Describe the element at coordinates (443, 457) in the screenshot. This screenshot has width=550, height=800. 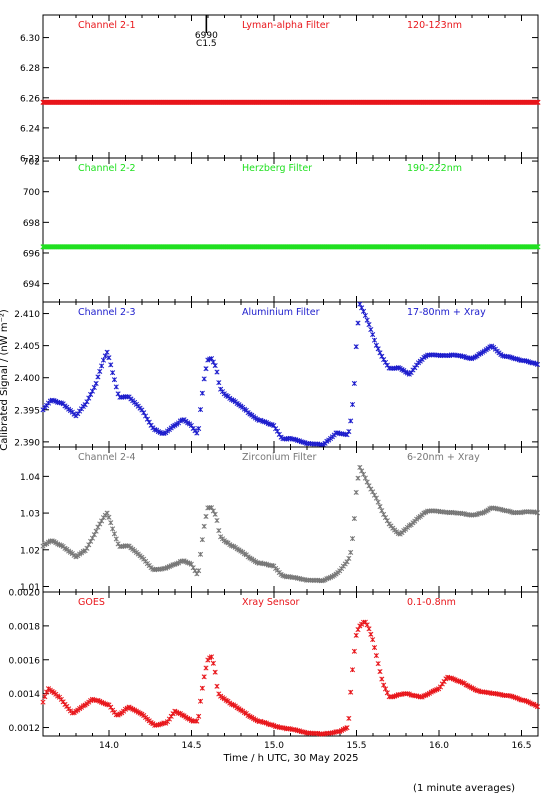
I see `panel-label: 6-20nm + Xray` at that location.